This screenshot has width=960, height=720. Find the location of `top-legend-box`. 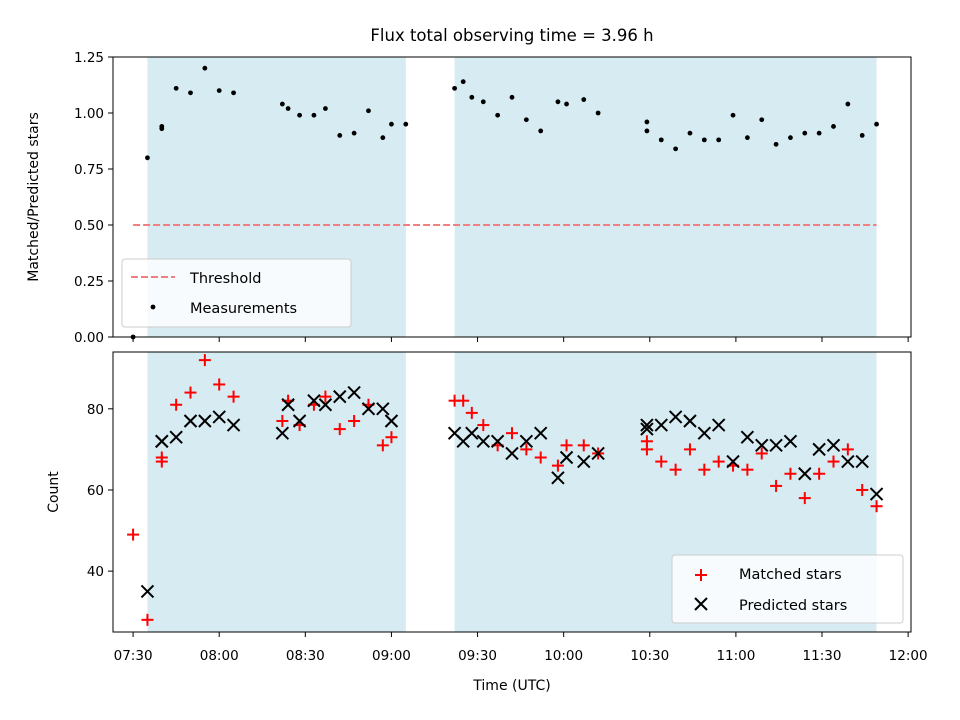

top-legend-box is located at coordinates (236, 293).